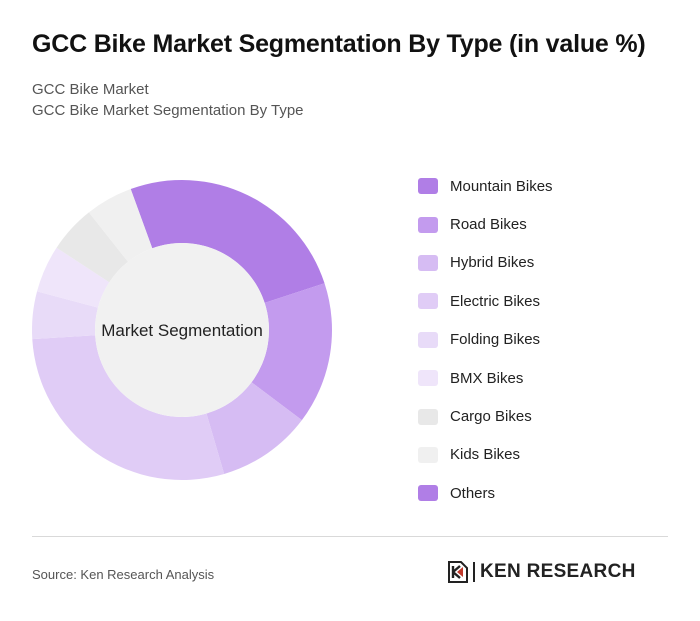 The image size is (700, 621). What do you see at coordinates (474, 572) in the screenshot?
I see `logo-separator` at bounding box center [474, 572].